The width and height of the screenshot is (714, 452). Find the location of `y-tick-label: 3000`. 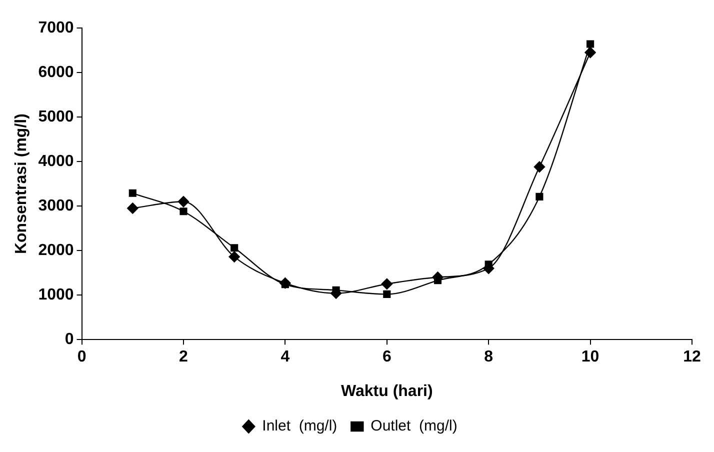

y-tick-label: 3000 is located at coordinates (56, 205).